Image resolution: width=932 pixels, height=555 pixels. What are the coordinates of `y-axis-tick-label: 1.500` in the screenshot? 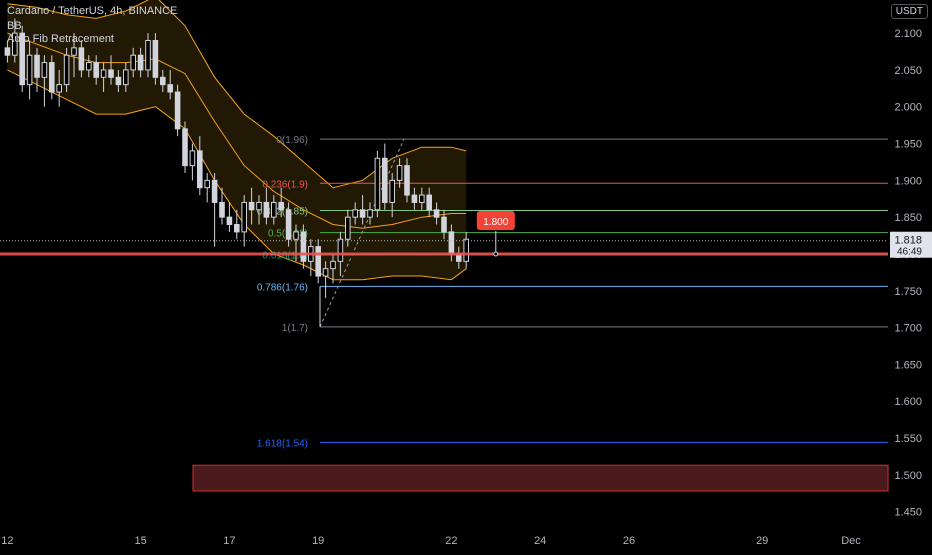 It's located at (908, 476).